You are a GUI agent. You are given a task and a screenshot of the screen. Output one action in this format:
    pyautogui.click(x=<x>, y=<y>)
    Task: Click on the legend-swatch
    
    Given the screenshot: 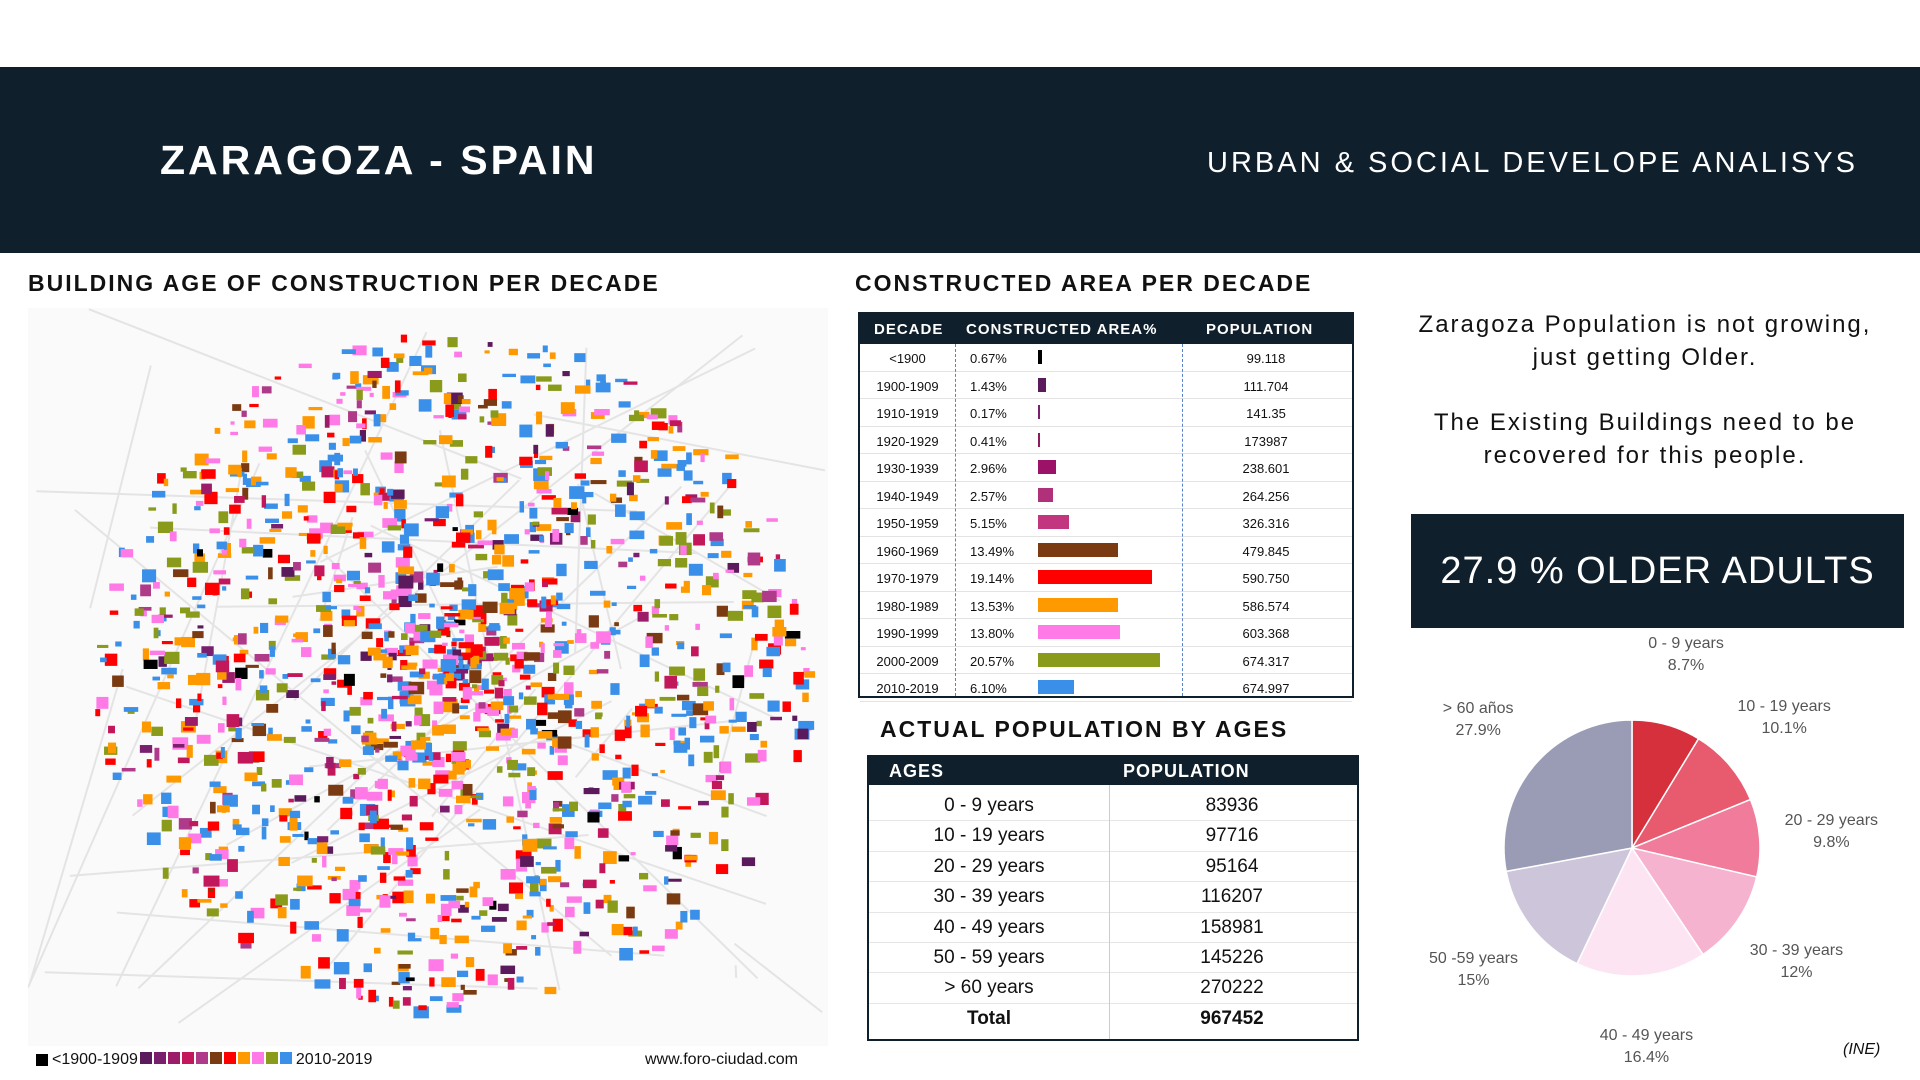 What is the action you would take?
    pyautogui.click(x=159, y=1058)
    